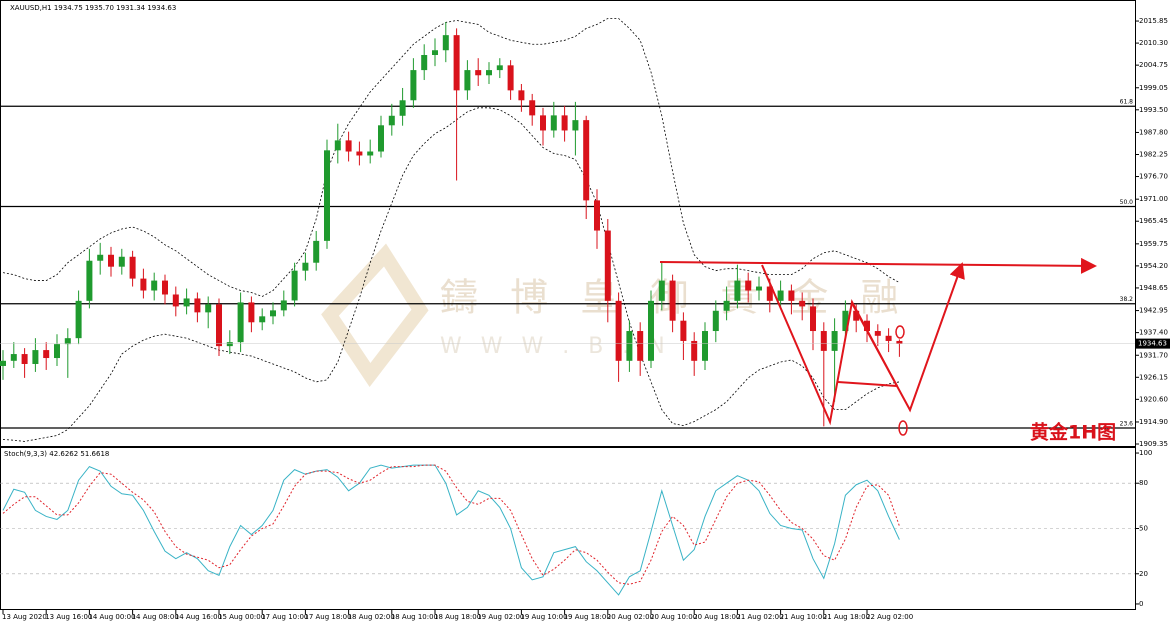 The height and width of the screenshot is (627, 1170). I want to click on y-tick-label: 1914.90, so click(1153, 422).